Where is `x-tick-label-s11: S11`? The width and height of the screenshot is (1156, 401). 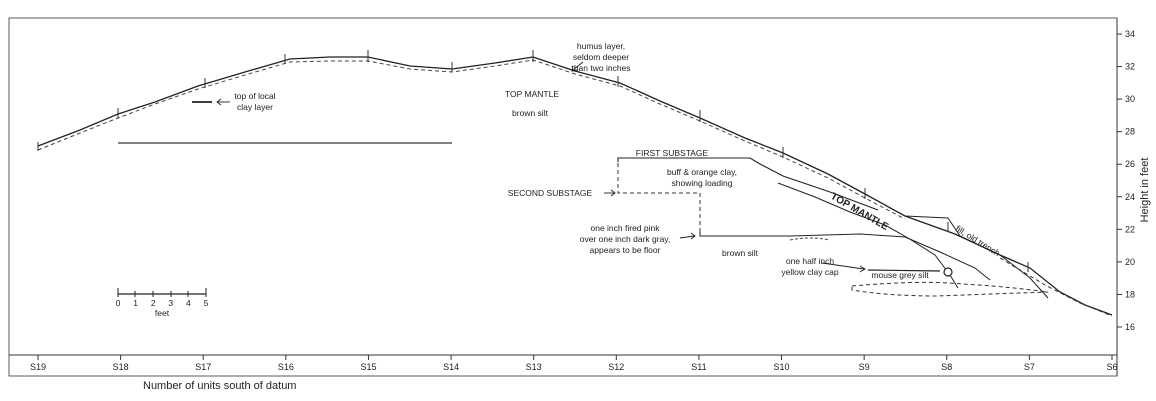
x-tick-label-s11: S11 is located at coordinates (698, 367).